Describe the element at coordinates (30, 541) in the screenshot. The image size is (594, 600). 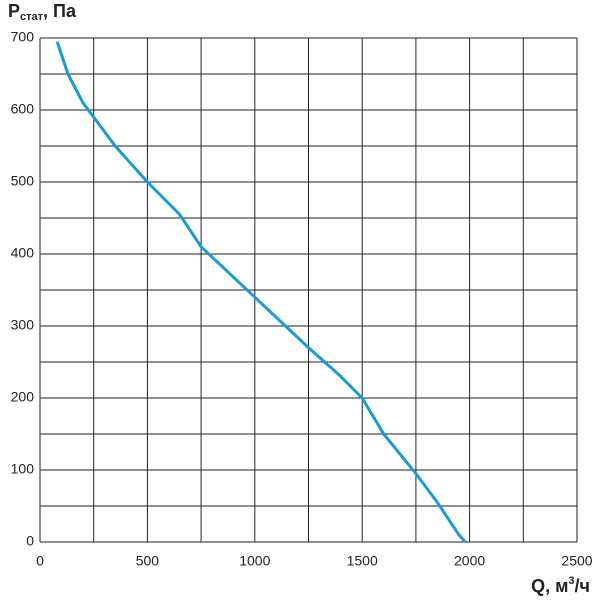
I see `y-tick-label: 0` at that location.